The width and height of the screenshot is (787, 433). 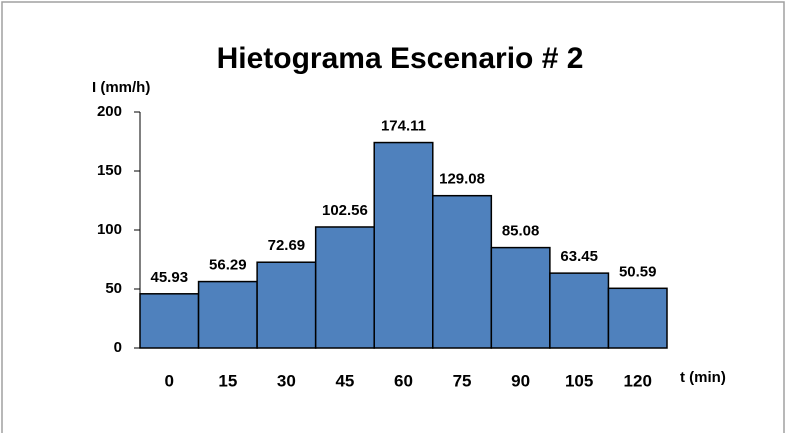 What do you see at coordinates (520, 380) in the screenshot?
I see `x-tick-label: 90` at bounding box center [520, 380].